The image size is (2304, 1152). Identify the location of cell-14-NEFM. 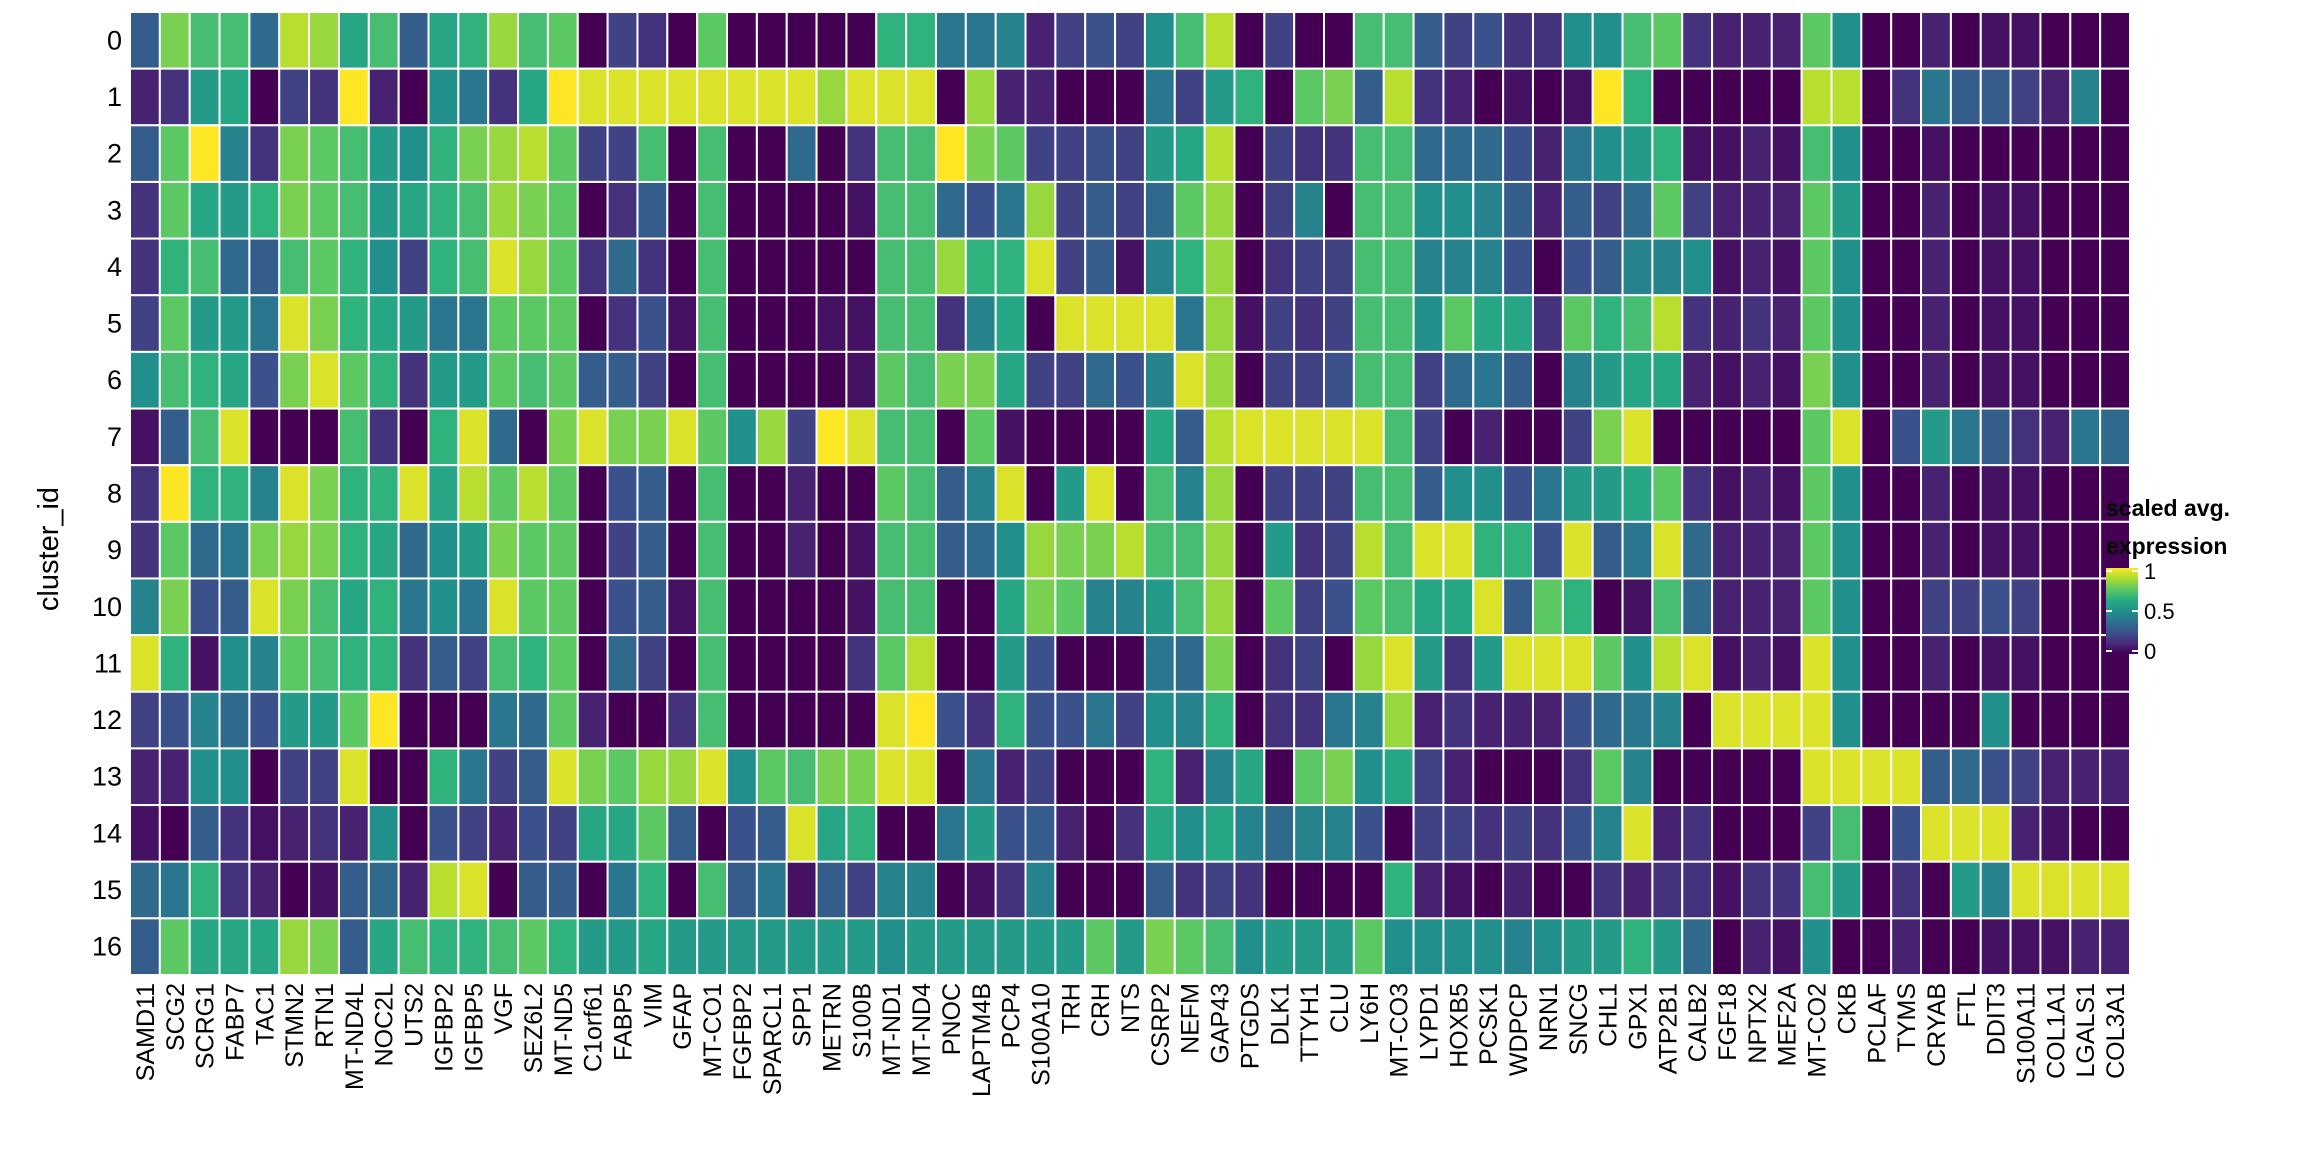
(1189, 833).